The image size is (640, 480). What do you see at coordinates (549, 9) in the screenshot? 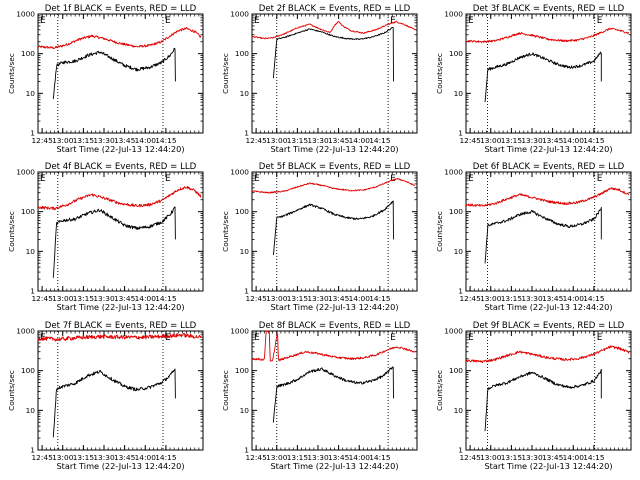
I see `panel-title: Det 3f BLACK = Events, RED = LLD` at bounding box center [549, 9].